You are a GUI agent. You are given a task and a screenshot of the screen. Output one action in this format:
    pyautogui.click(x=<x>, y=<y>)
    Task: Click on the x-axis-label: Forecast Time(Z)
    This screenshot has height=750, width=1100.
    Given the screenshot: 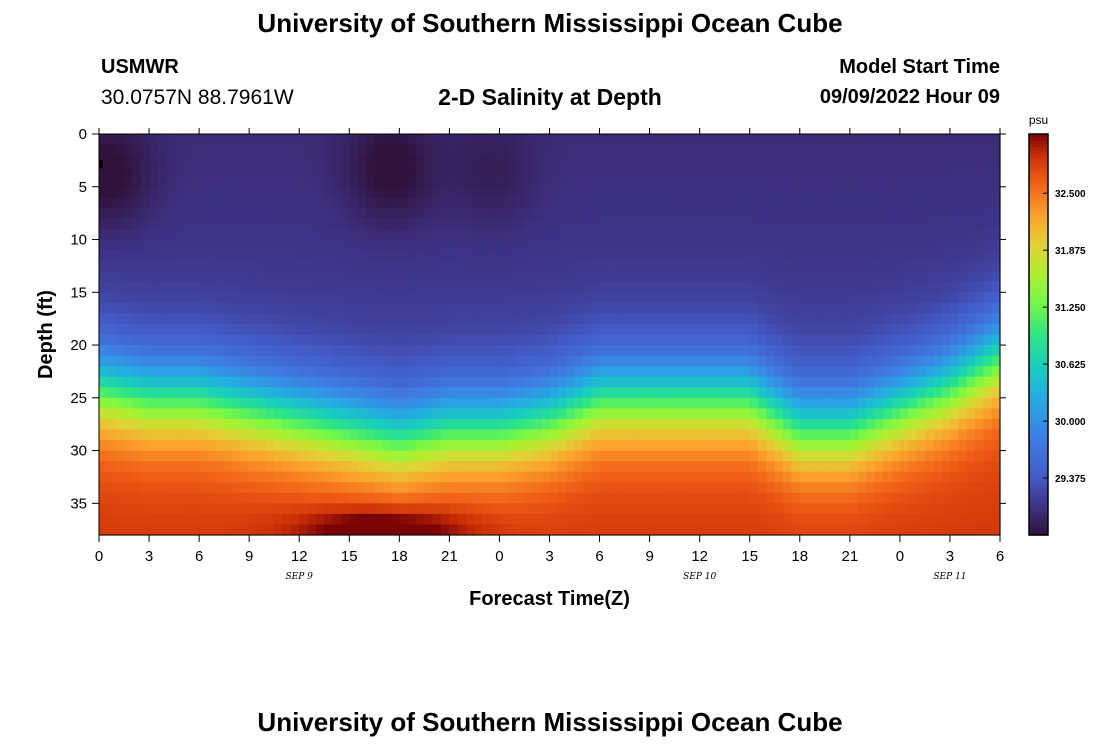 What is the action you would take?
    pyautogui.click(x=549, y=599)
    